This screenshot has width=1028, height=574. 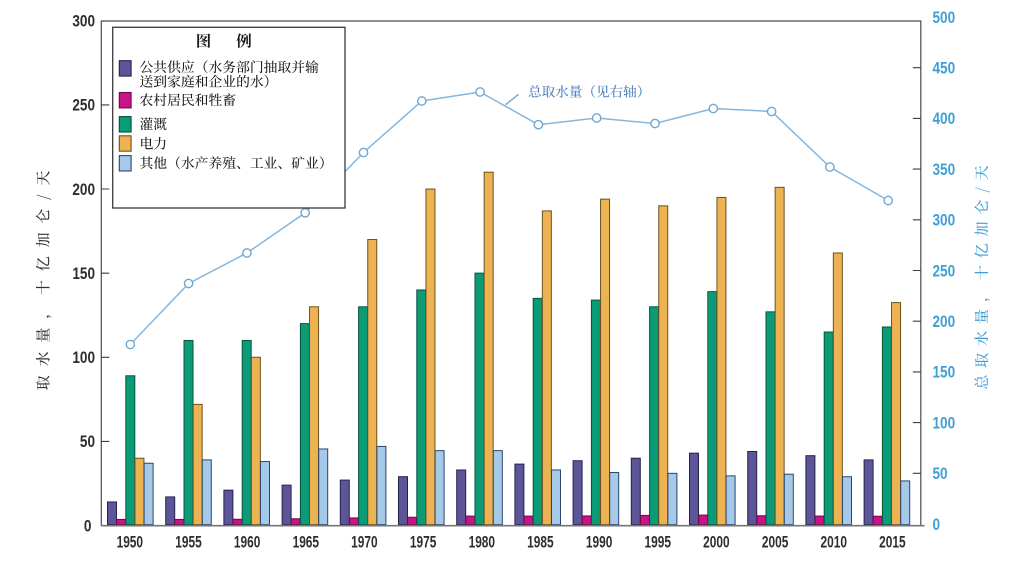 I want to click on svg-text: 1980, so click(x=482, y=543).